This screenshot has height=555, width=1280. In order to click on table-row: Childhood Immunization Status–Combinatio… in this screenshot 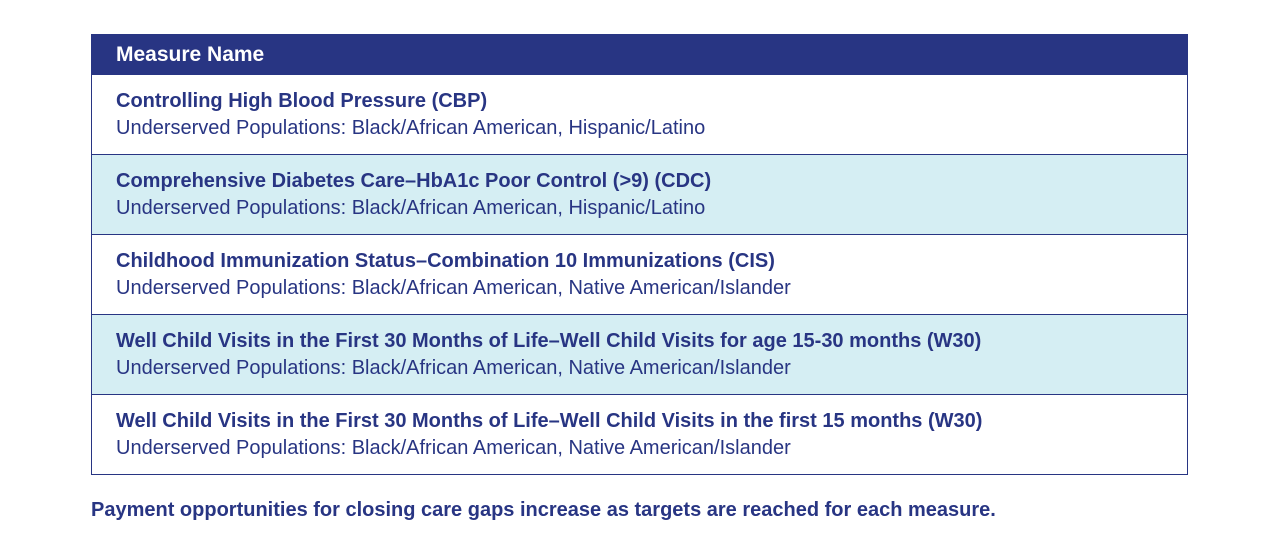, I will do `click(639, 274)`.